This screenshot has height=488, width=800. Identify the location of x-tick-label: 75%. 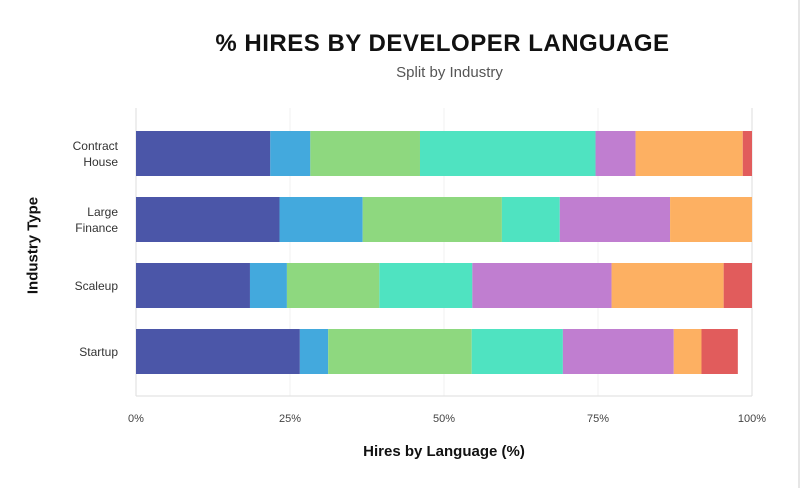
(598, 419).